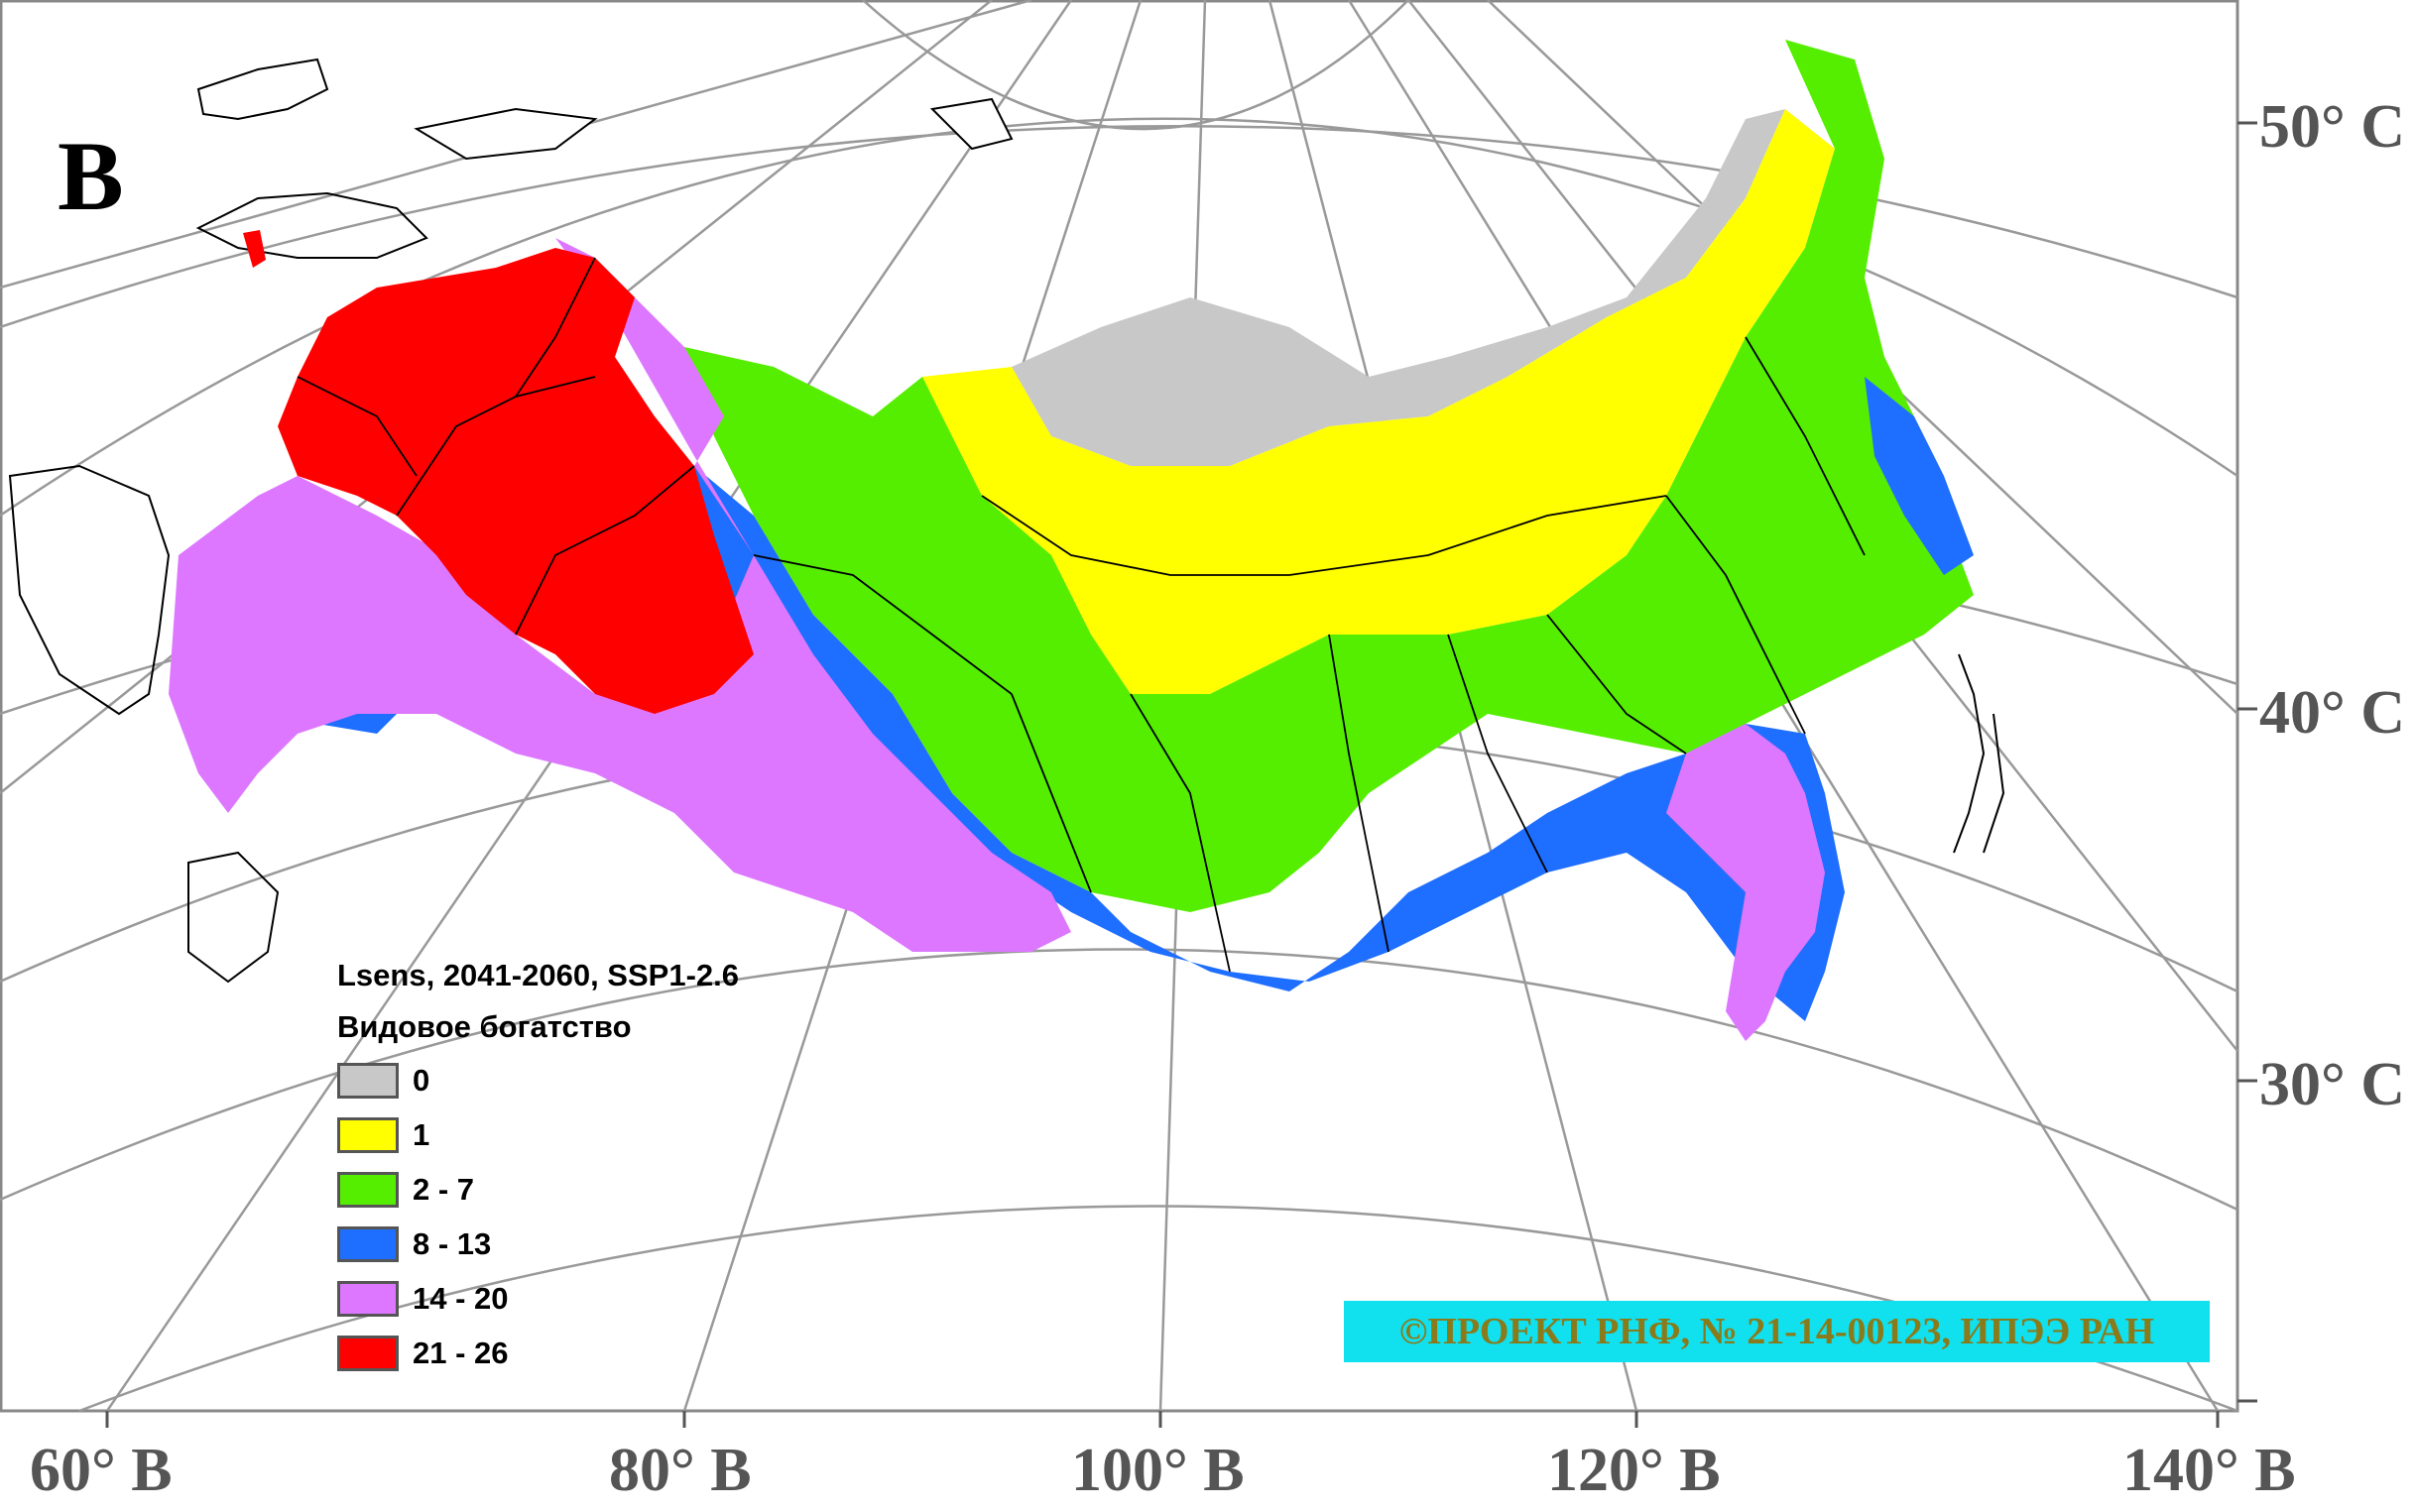 This screenshot has width=2416, height=1512. Describe the element at coordinates (1777, 1331) in the screenshot. I see `copyright-banner: ©ПРОЕКТ РНФ, № 21-14-00123, ИПЭЭ РАН` at that location.